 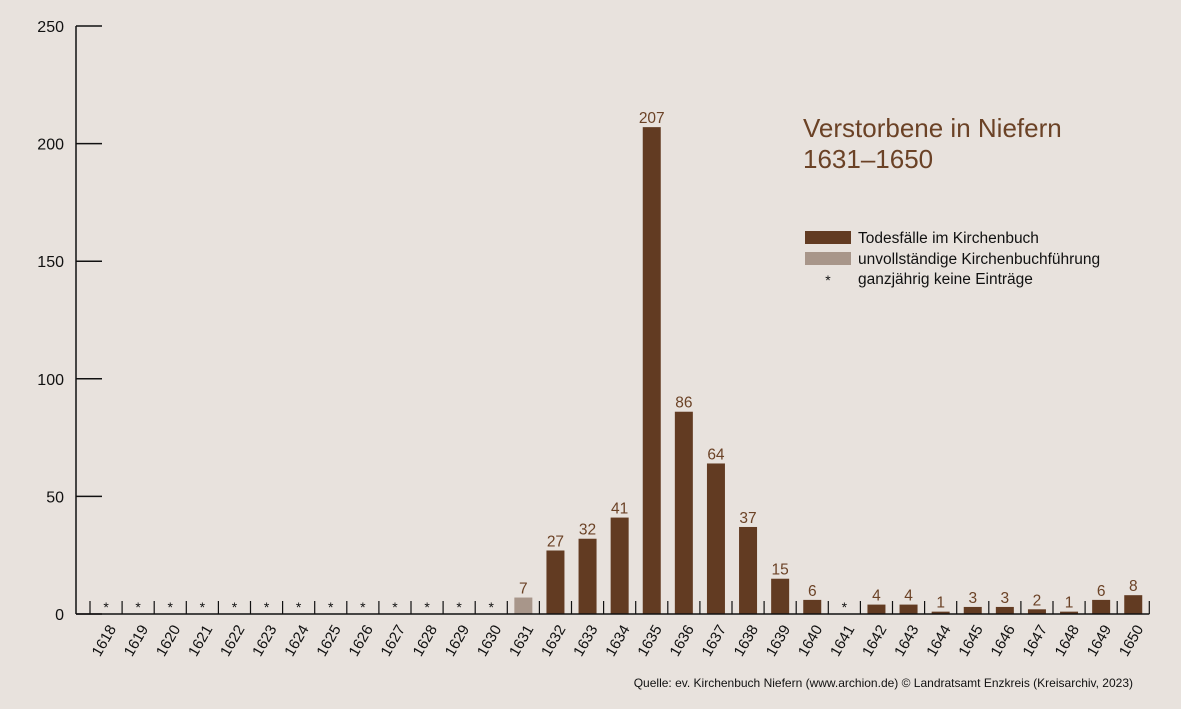 I want to click on data-label: 37, so click(x=747, y=518).